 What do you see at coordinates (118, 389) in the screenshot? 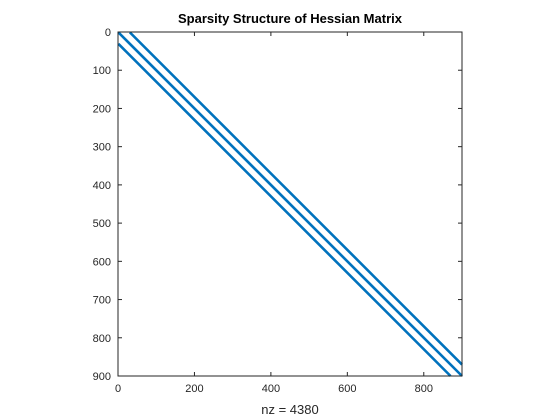
I see `x-tick-label: 0` at bounding box center [118, 389].